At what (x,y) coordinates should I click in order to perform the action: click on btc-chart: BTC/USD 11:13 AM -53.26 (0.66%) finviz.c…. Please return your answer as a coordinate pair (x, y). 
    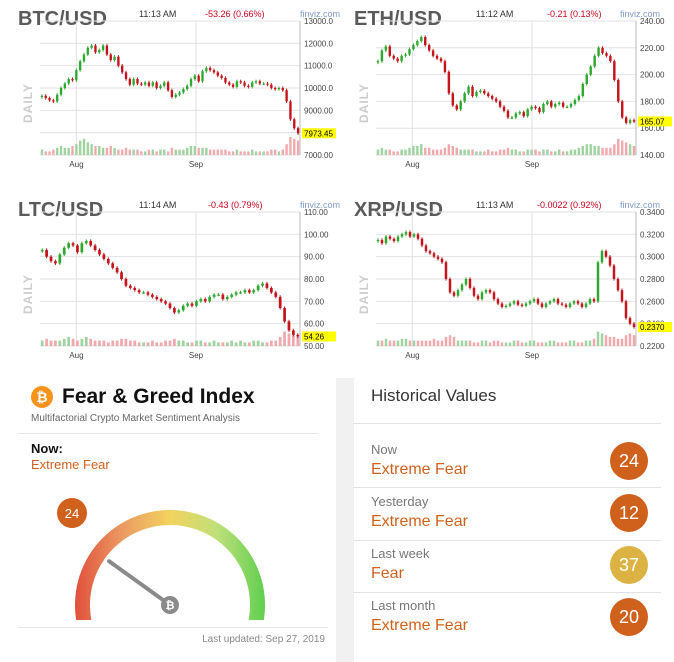
    Looking at the image, I should click on (179, 92).